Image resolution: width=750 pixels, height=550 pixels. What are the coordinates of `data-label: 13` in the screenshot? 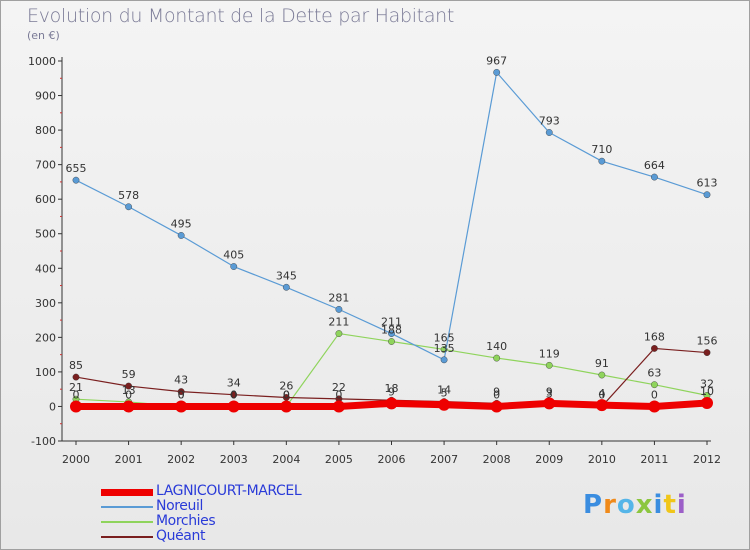 It's located at (129, 390).